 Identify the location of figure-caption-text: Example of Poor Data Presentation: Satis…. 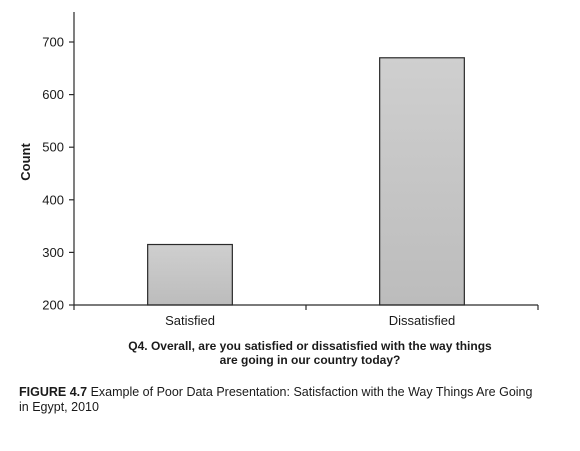
(276, 399).